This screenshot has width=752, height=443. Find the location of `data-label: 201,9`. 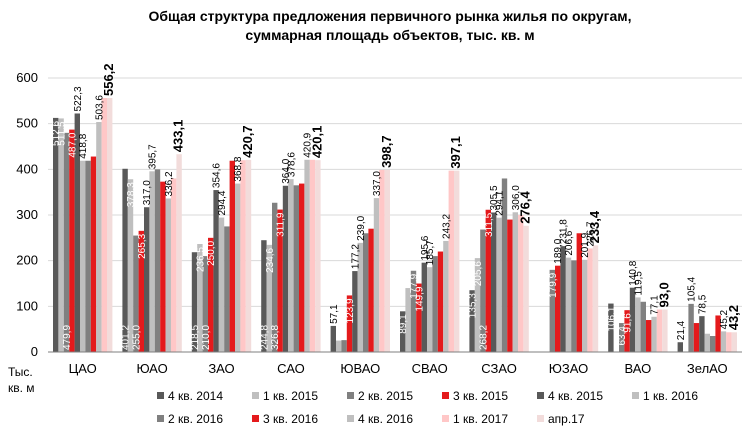

data-label: 201,9 is located at coordinates (585, 244).